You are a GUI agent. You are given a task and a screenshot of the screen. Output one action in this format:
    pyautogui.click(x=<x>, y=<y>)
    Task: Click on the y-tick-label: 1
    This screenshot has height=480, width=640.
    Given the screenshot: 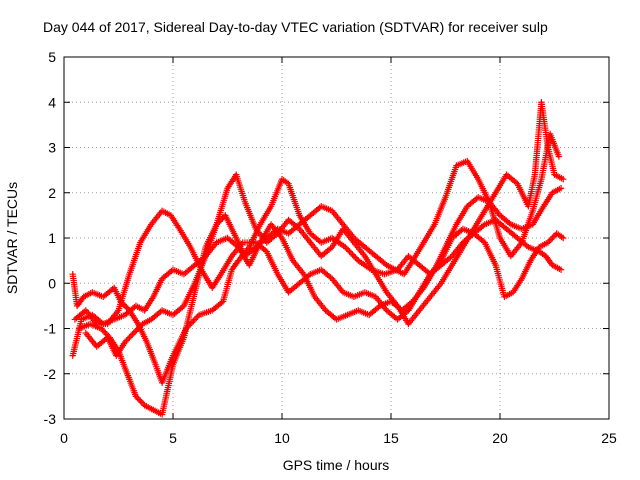 What is the action you would take?
    pyautogui.click(x=52, y=238)
    